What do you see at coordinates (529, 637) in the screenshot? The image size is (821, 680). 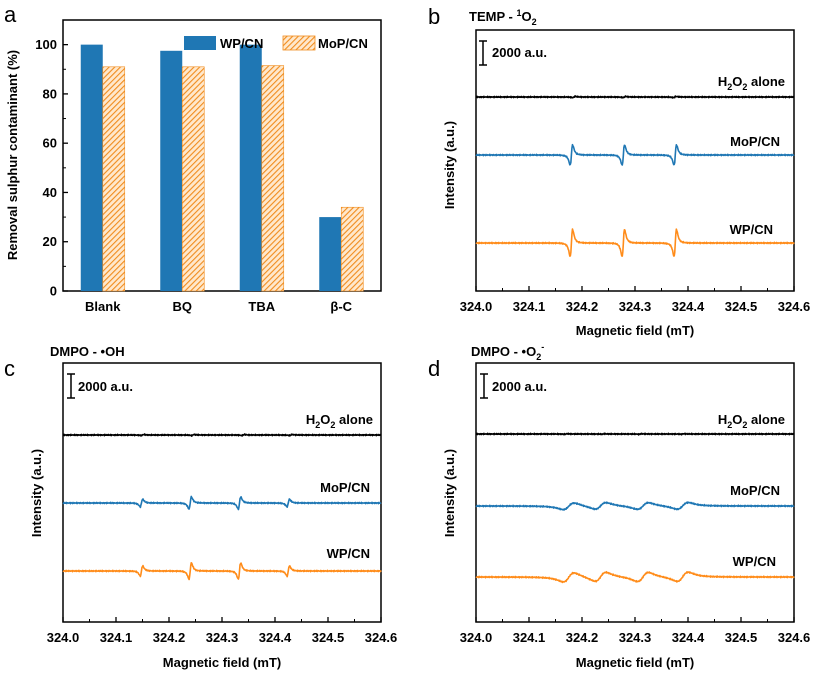 I see `x-tick-label-d-1: 324.1` at bounding box center [529, 637].